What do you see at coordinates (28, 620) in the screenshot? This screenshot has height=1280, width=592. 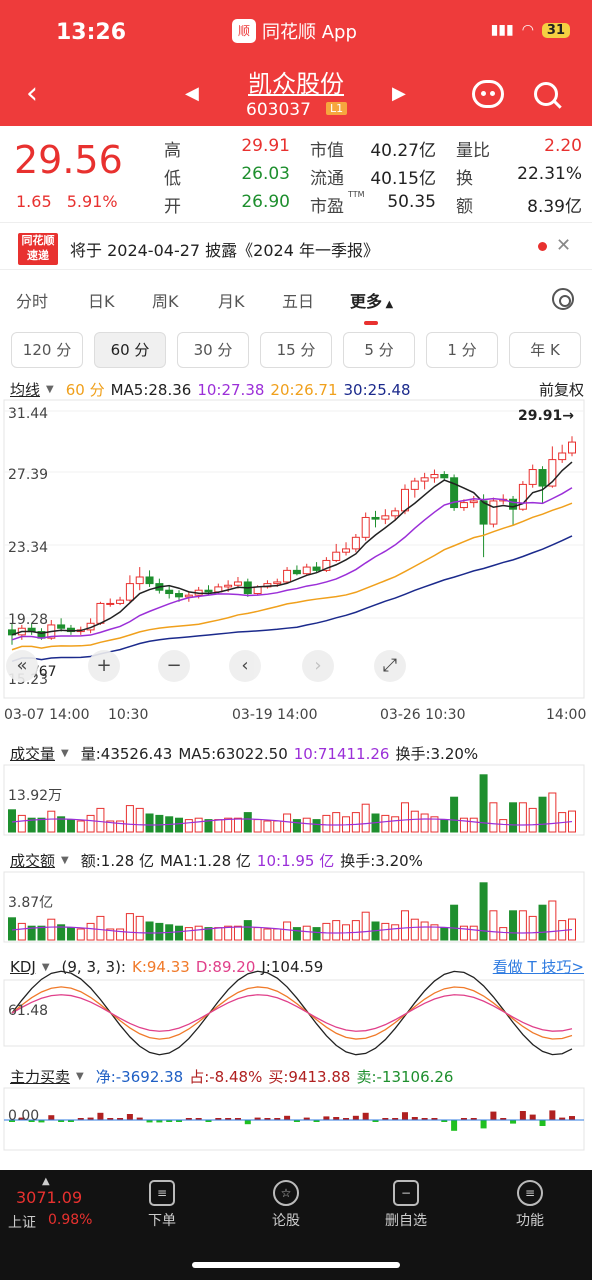 I see `price-axis-label: 19.28` at bounding box center [28, 620].